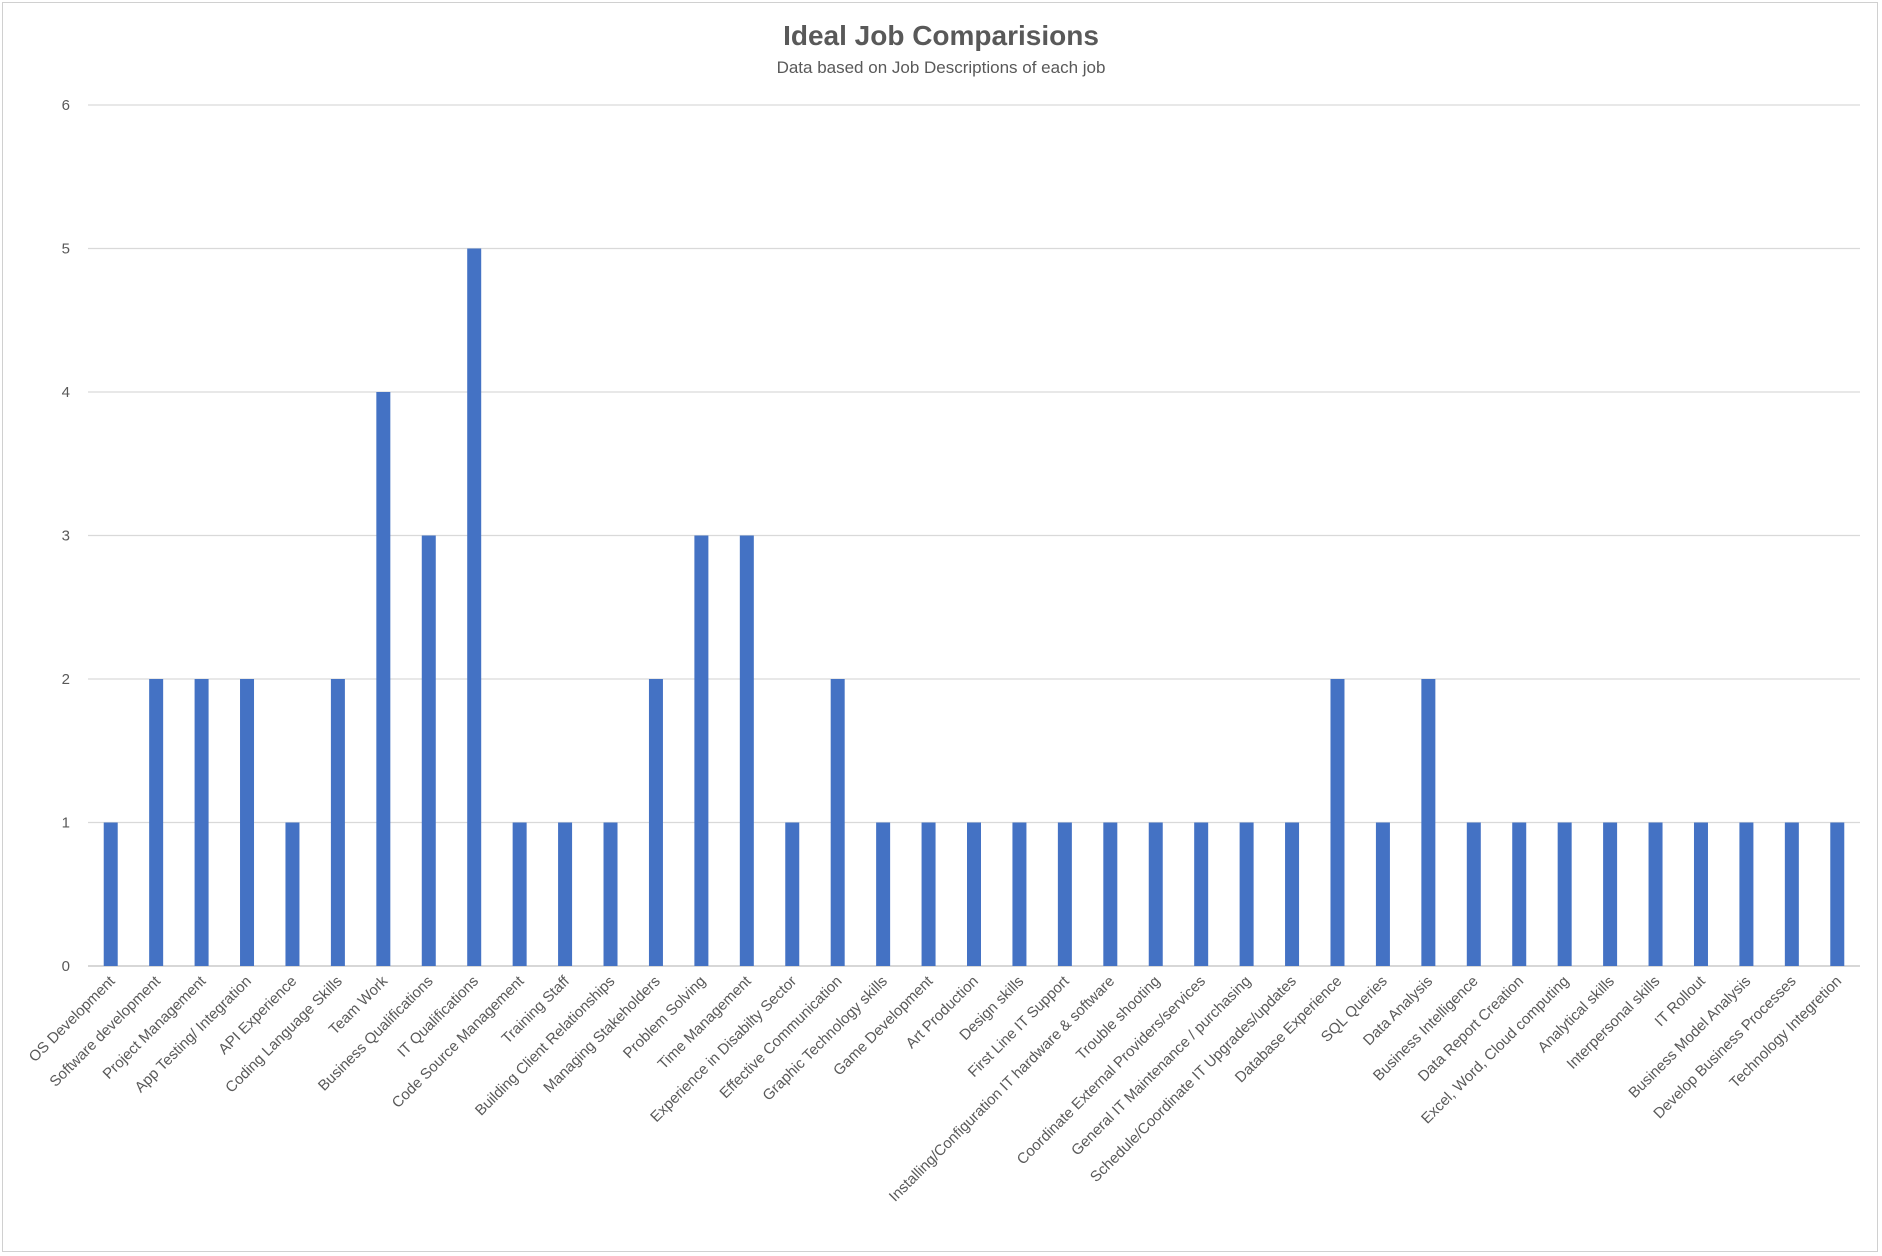 The width and height of the screenshot is (1882, 1256). What do you see at coordinates (66, 679) in the screenshot?
I see `y-tick-label: 2` at bounding box center [66, 679].